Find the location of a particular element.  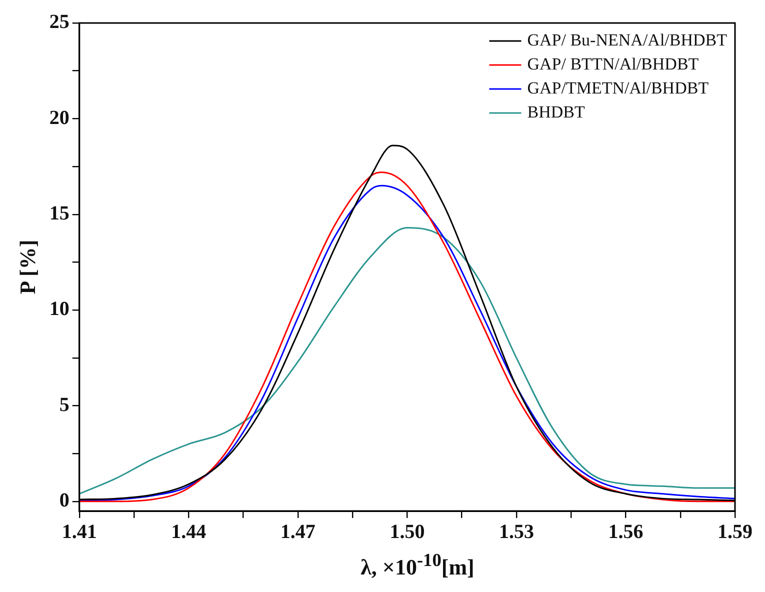

y-tick-label: 0 is located at coordinates (64, 501).